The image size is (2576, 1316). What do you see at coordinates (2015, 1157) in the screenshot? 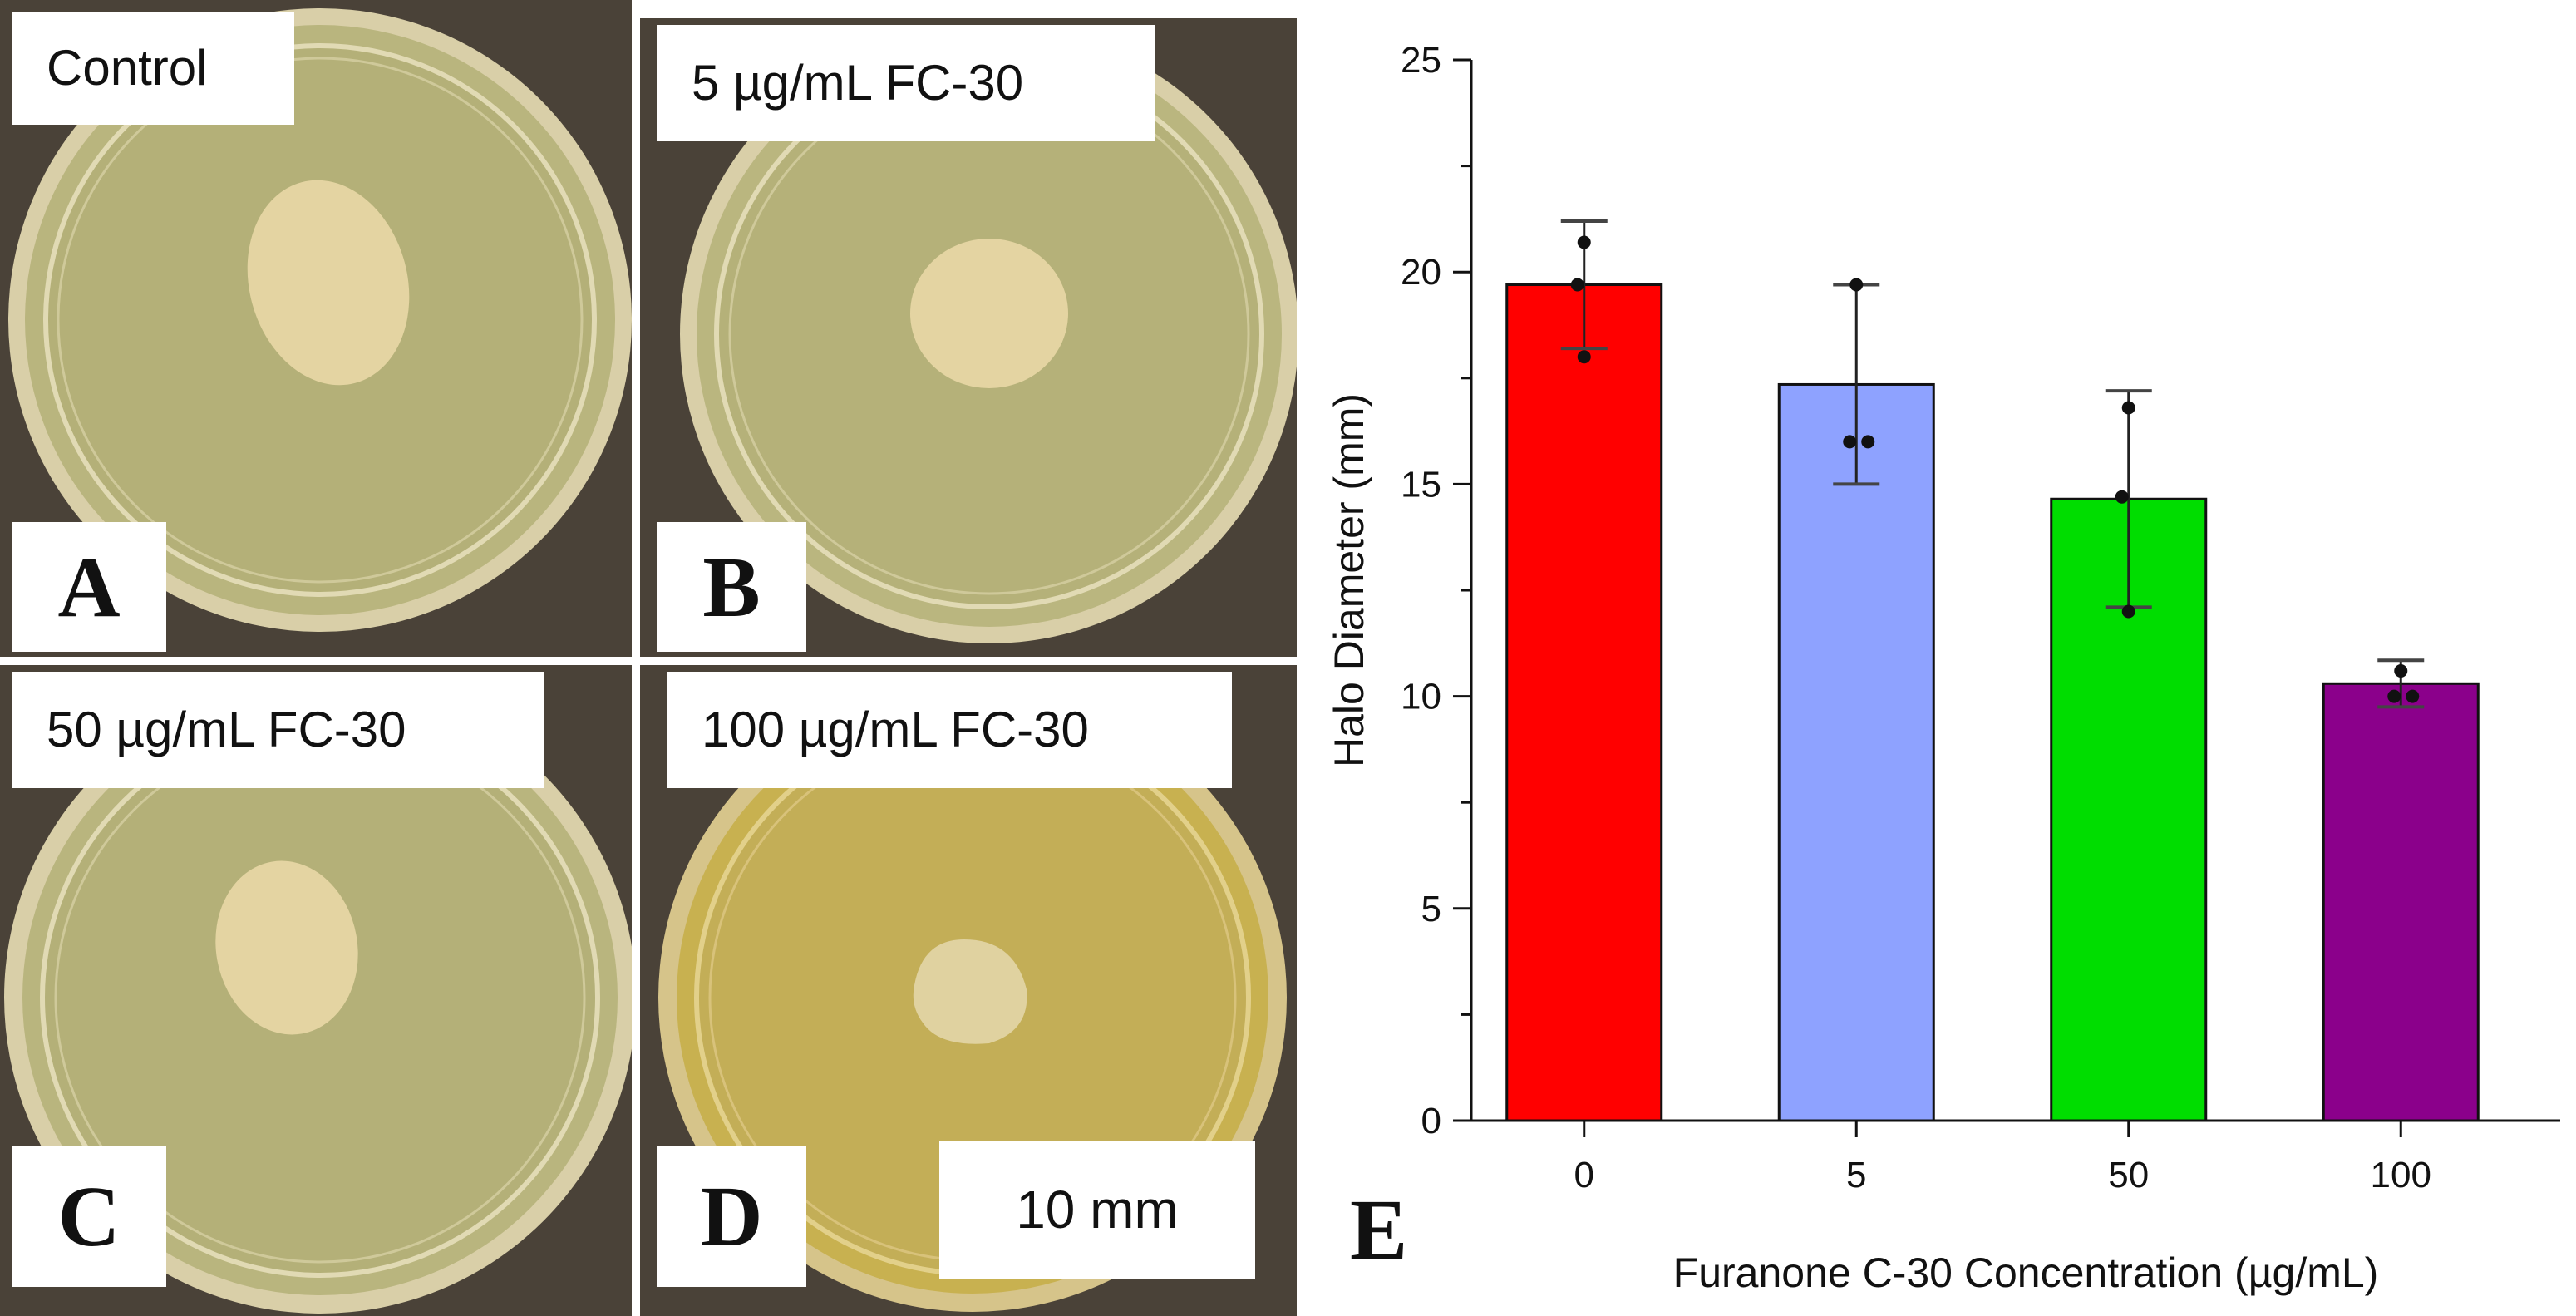
I see `x-axis: 0 5 50 100` at bounding box center [2015, 1157].